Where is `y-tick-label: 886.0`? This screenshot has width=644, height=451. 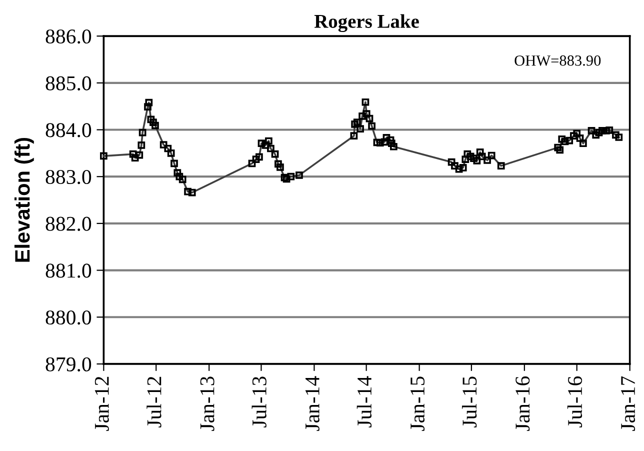
y-tick-label: 886.0 is located at coordinates (69, 36).